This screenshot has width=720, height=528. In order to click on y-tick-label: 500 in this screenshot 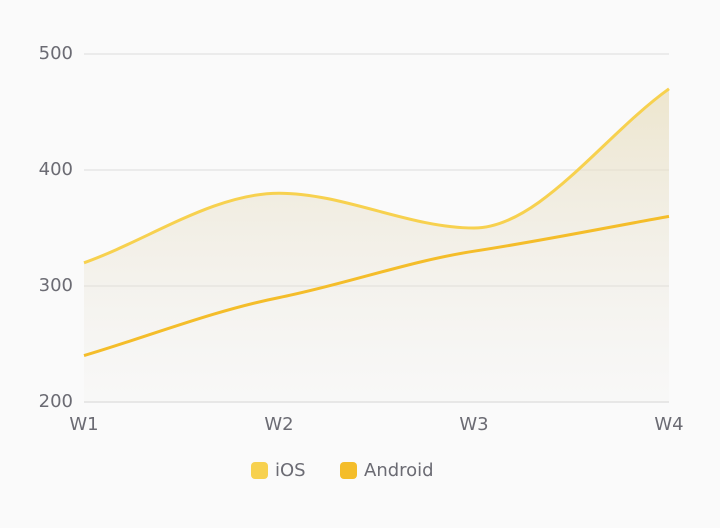, I will do `click(56, 53)`.